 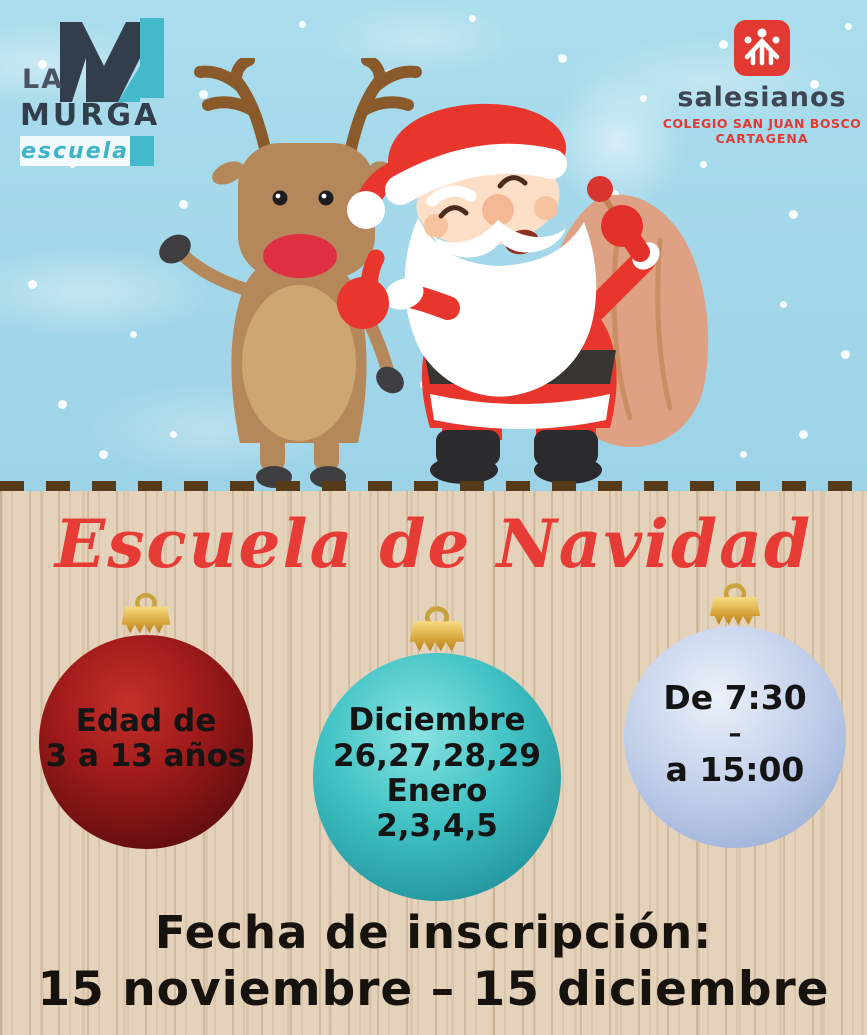 I want to click on ornament-line: 2,3,4,5, so click(x=437, y=826).